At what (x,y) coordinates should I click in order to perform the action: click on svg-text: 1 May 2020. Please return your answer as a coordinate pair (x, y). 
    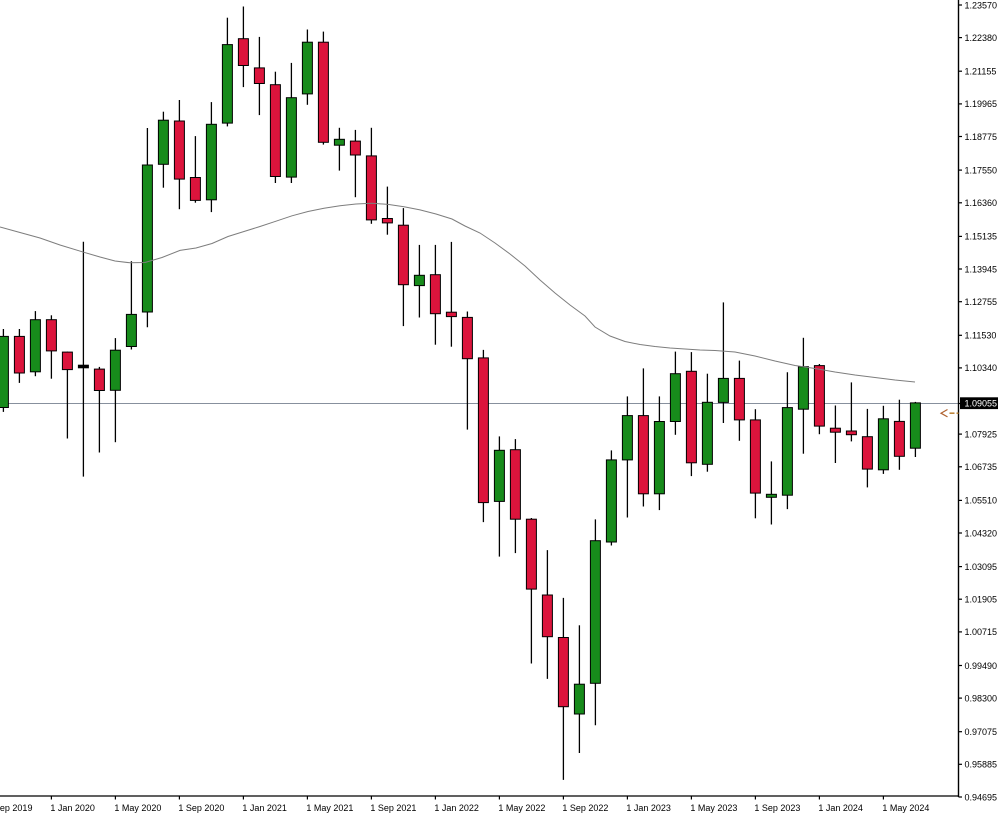
    Looking at the image, I should click on (137, 808).